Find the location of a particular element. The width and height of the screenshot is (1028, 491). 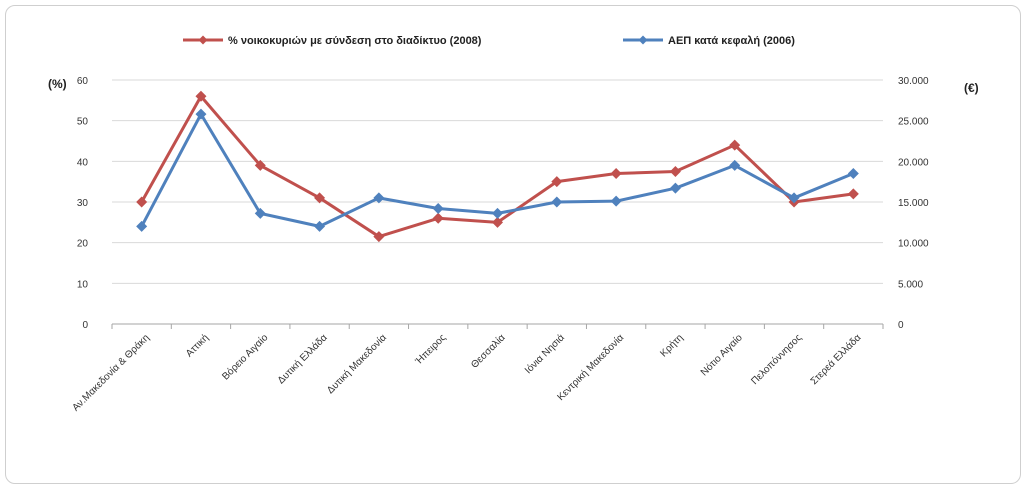

legend-label: ΑΕΠ κατά κεφαλή (2006) is located at coordinates (731, 41).